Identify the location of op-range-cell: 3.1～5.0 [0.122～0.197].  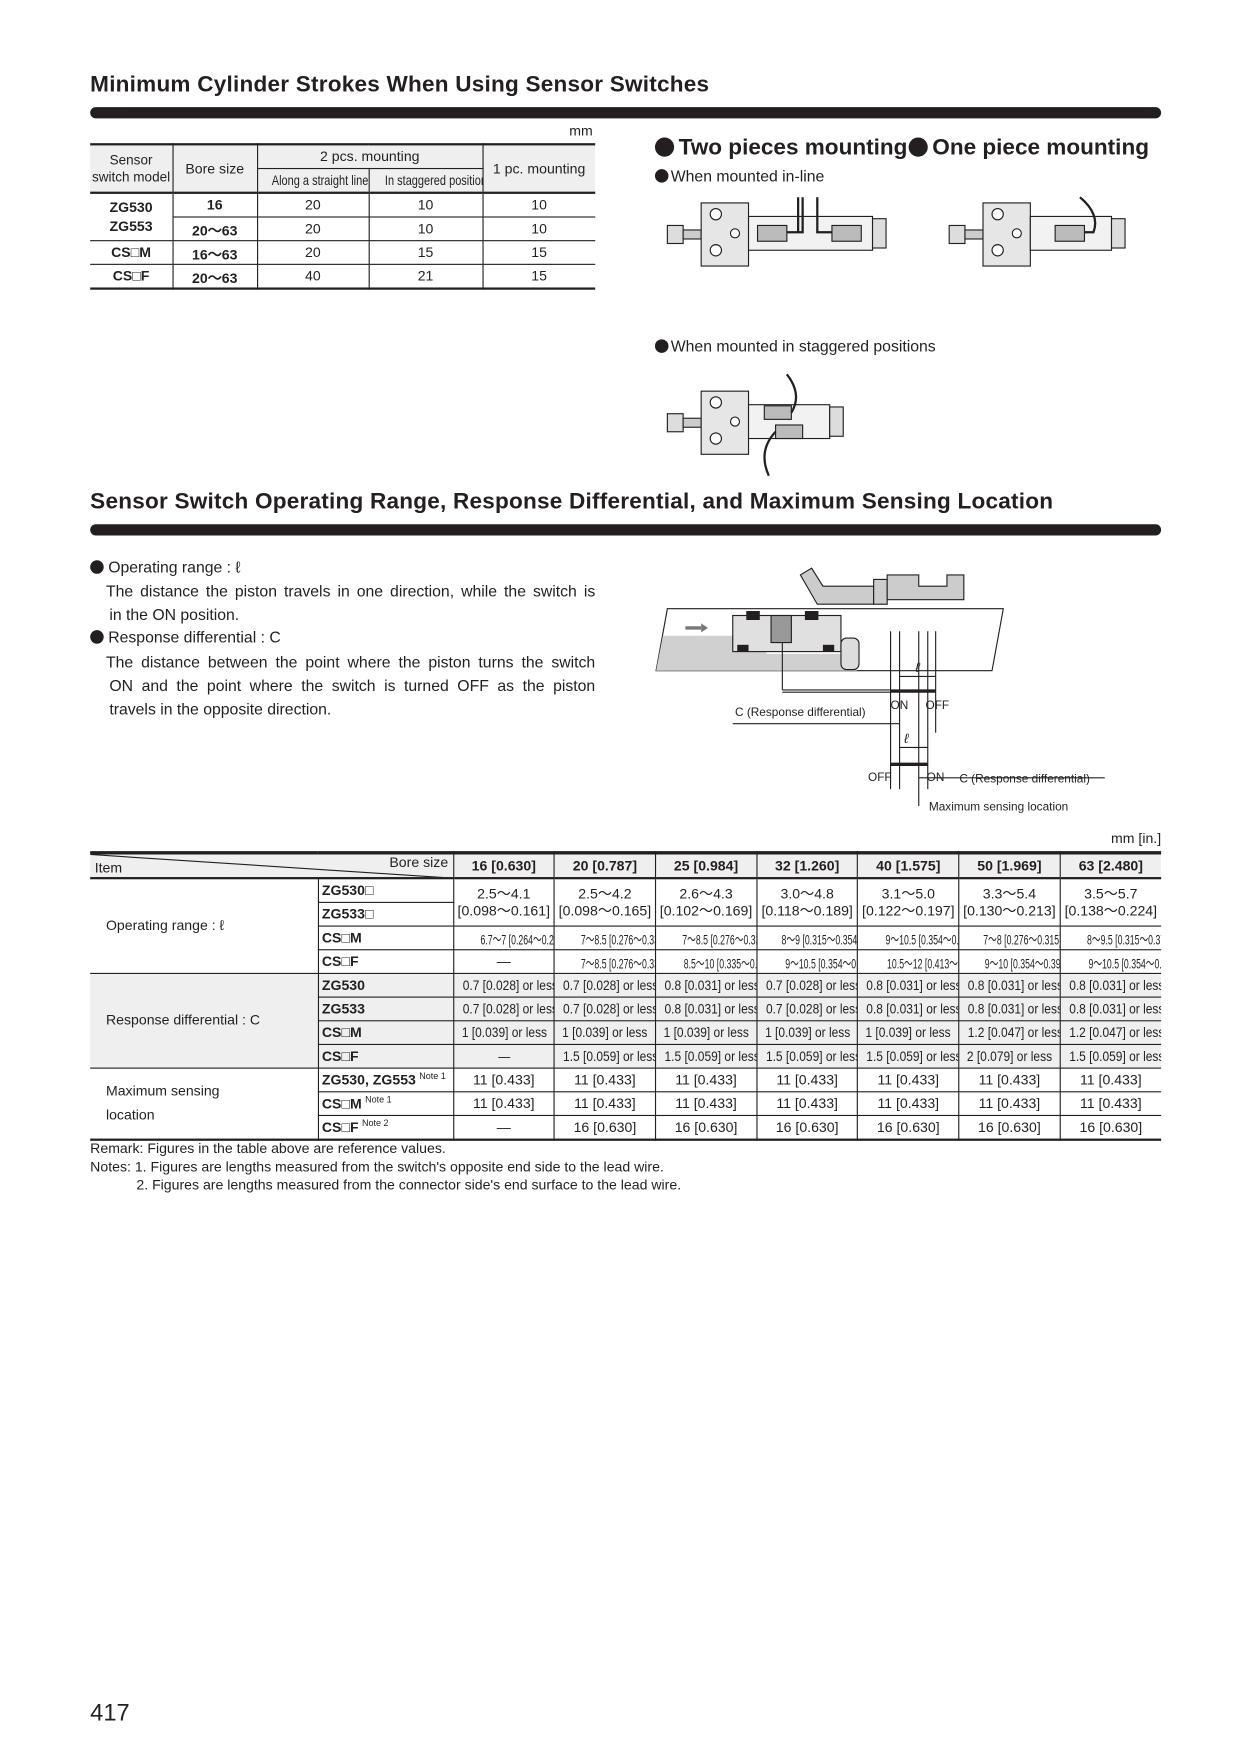
(908, 902).